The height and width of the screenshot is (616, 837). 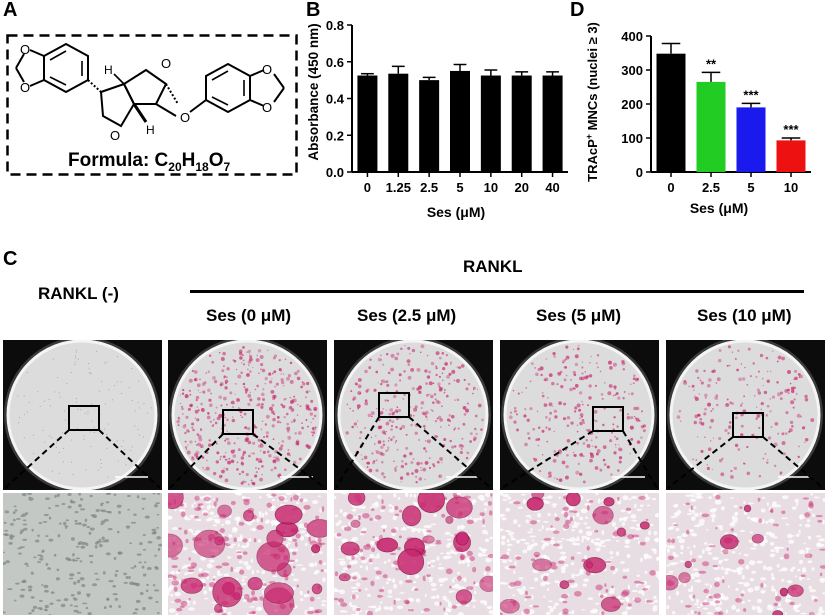 I want to click on x-tick-label: 10, so click(x=491, y=187).